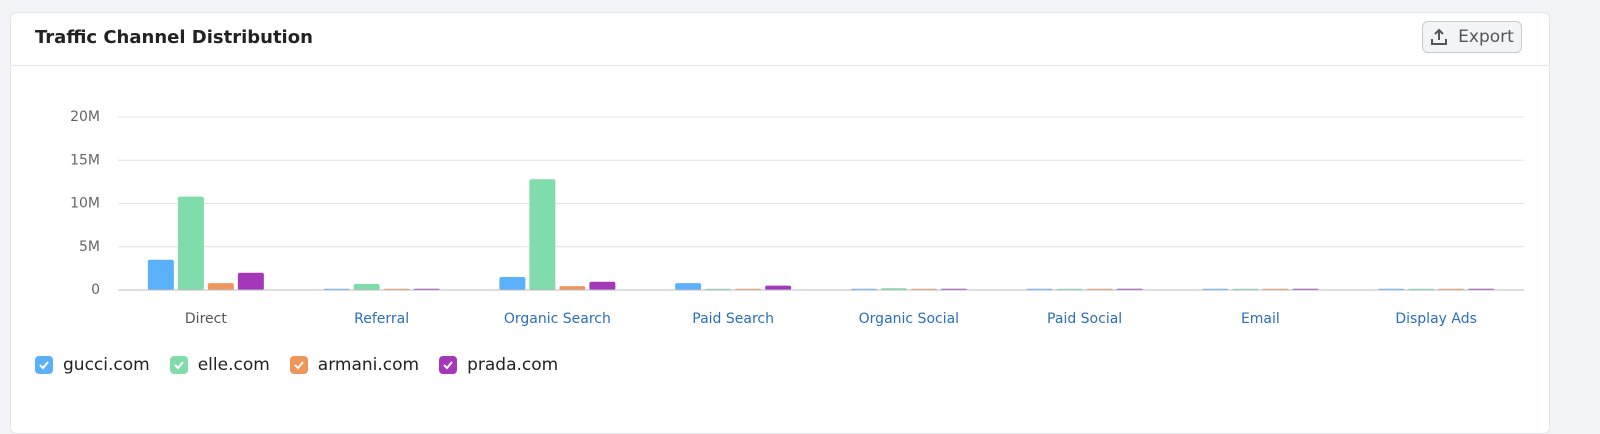  What do you see at coordinates (1436, 319) in the screenshot?
I see `x-tick-label: Display Ads` at bounding box center [1436, 319].